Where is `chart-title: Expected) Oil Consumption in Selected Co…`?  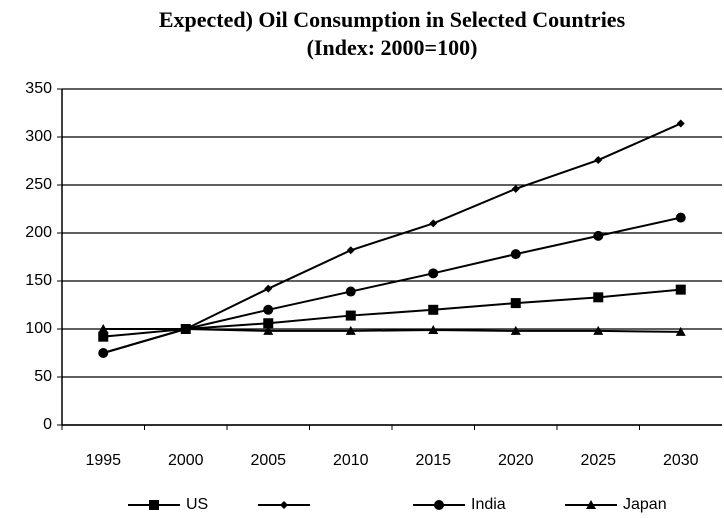
chart-title: Expected) Oil Consumption in Selected Co… is located at coordinates (392, 19).